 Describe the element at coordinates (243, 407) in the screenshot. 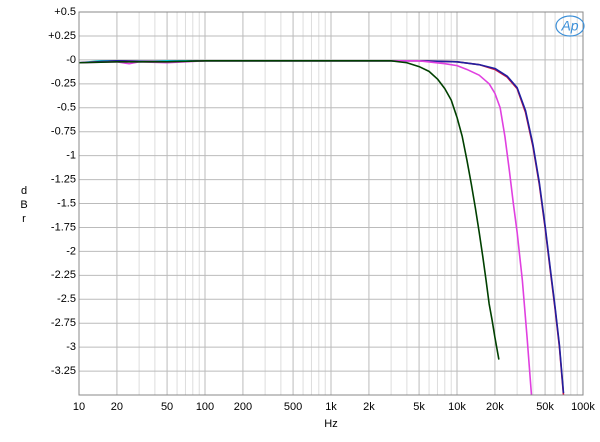

I see `x-tick-label: 200` at that location.